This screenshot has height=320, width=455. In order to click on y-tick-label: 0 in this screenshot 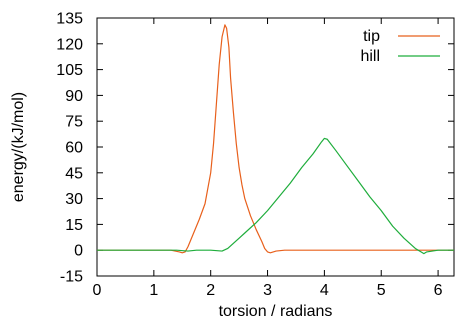, I will do `click(78, 251)`.